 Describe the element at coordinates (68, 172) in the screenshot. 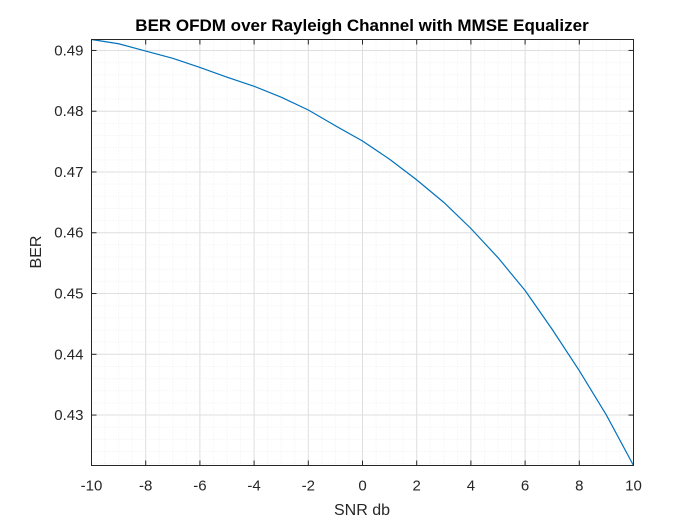

I see `y-tick-label: 0.47` at that location.